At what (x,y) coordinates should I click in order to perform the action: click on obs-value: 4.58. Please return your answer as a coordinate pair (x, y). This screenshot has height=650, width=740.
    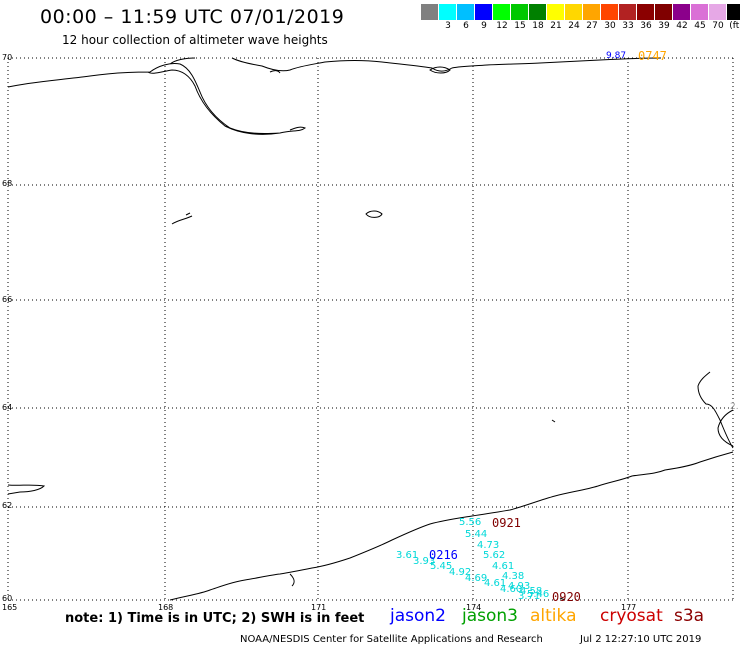
    Looking at the image, I should click on (531, 591).